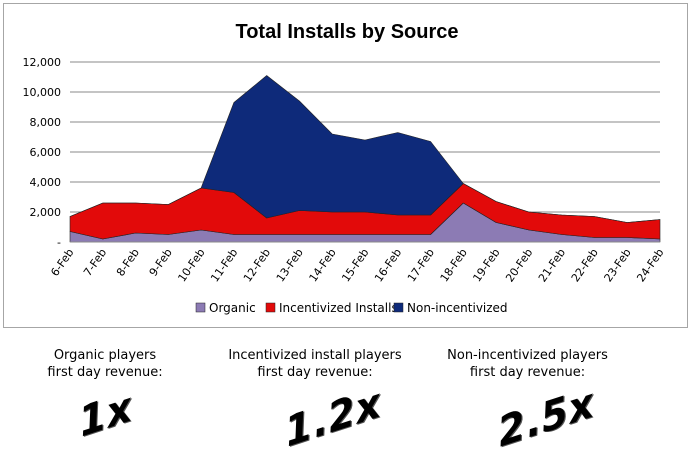 The width and height of the screenshot is (693, 457). I want to click on incentivized-multiplier: 1.2x, so click(333, 418).